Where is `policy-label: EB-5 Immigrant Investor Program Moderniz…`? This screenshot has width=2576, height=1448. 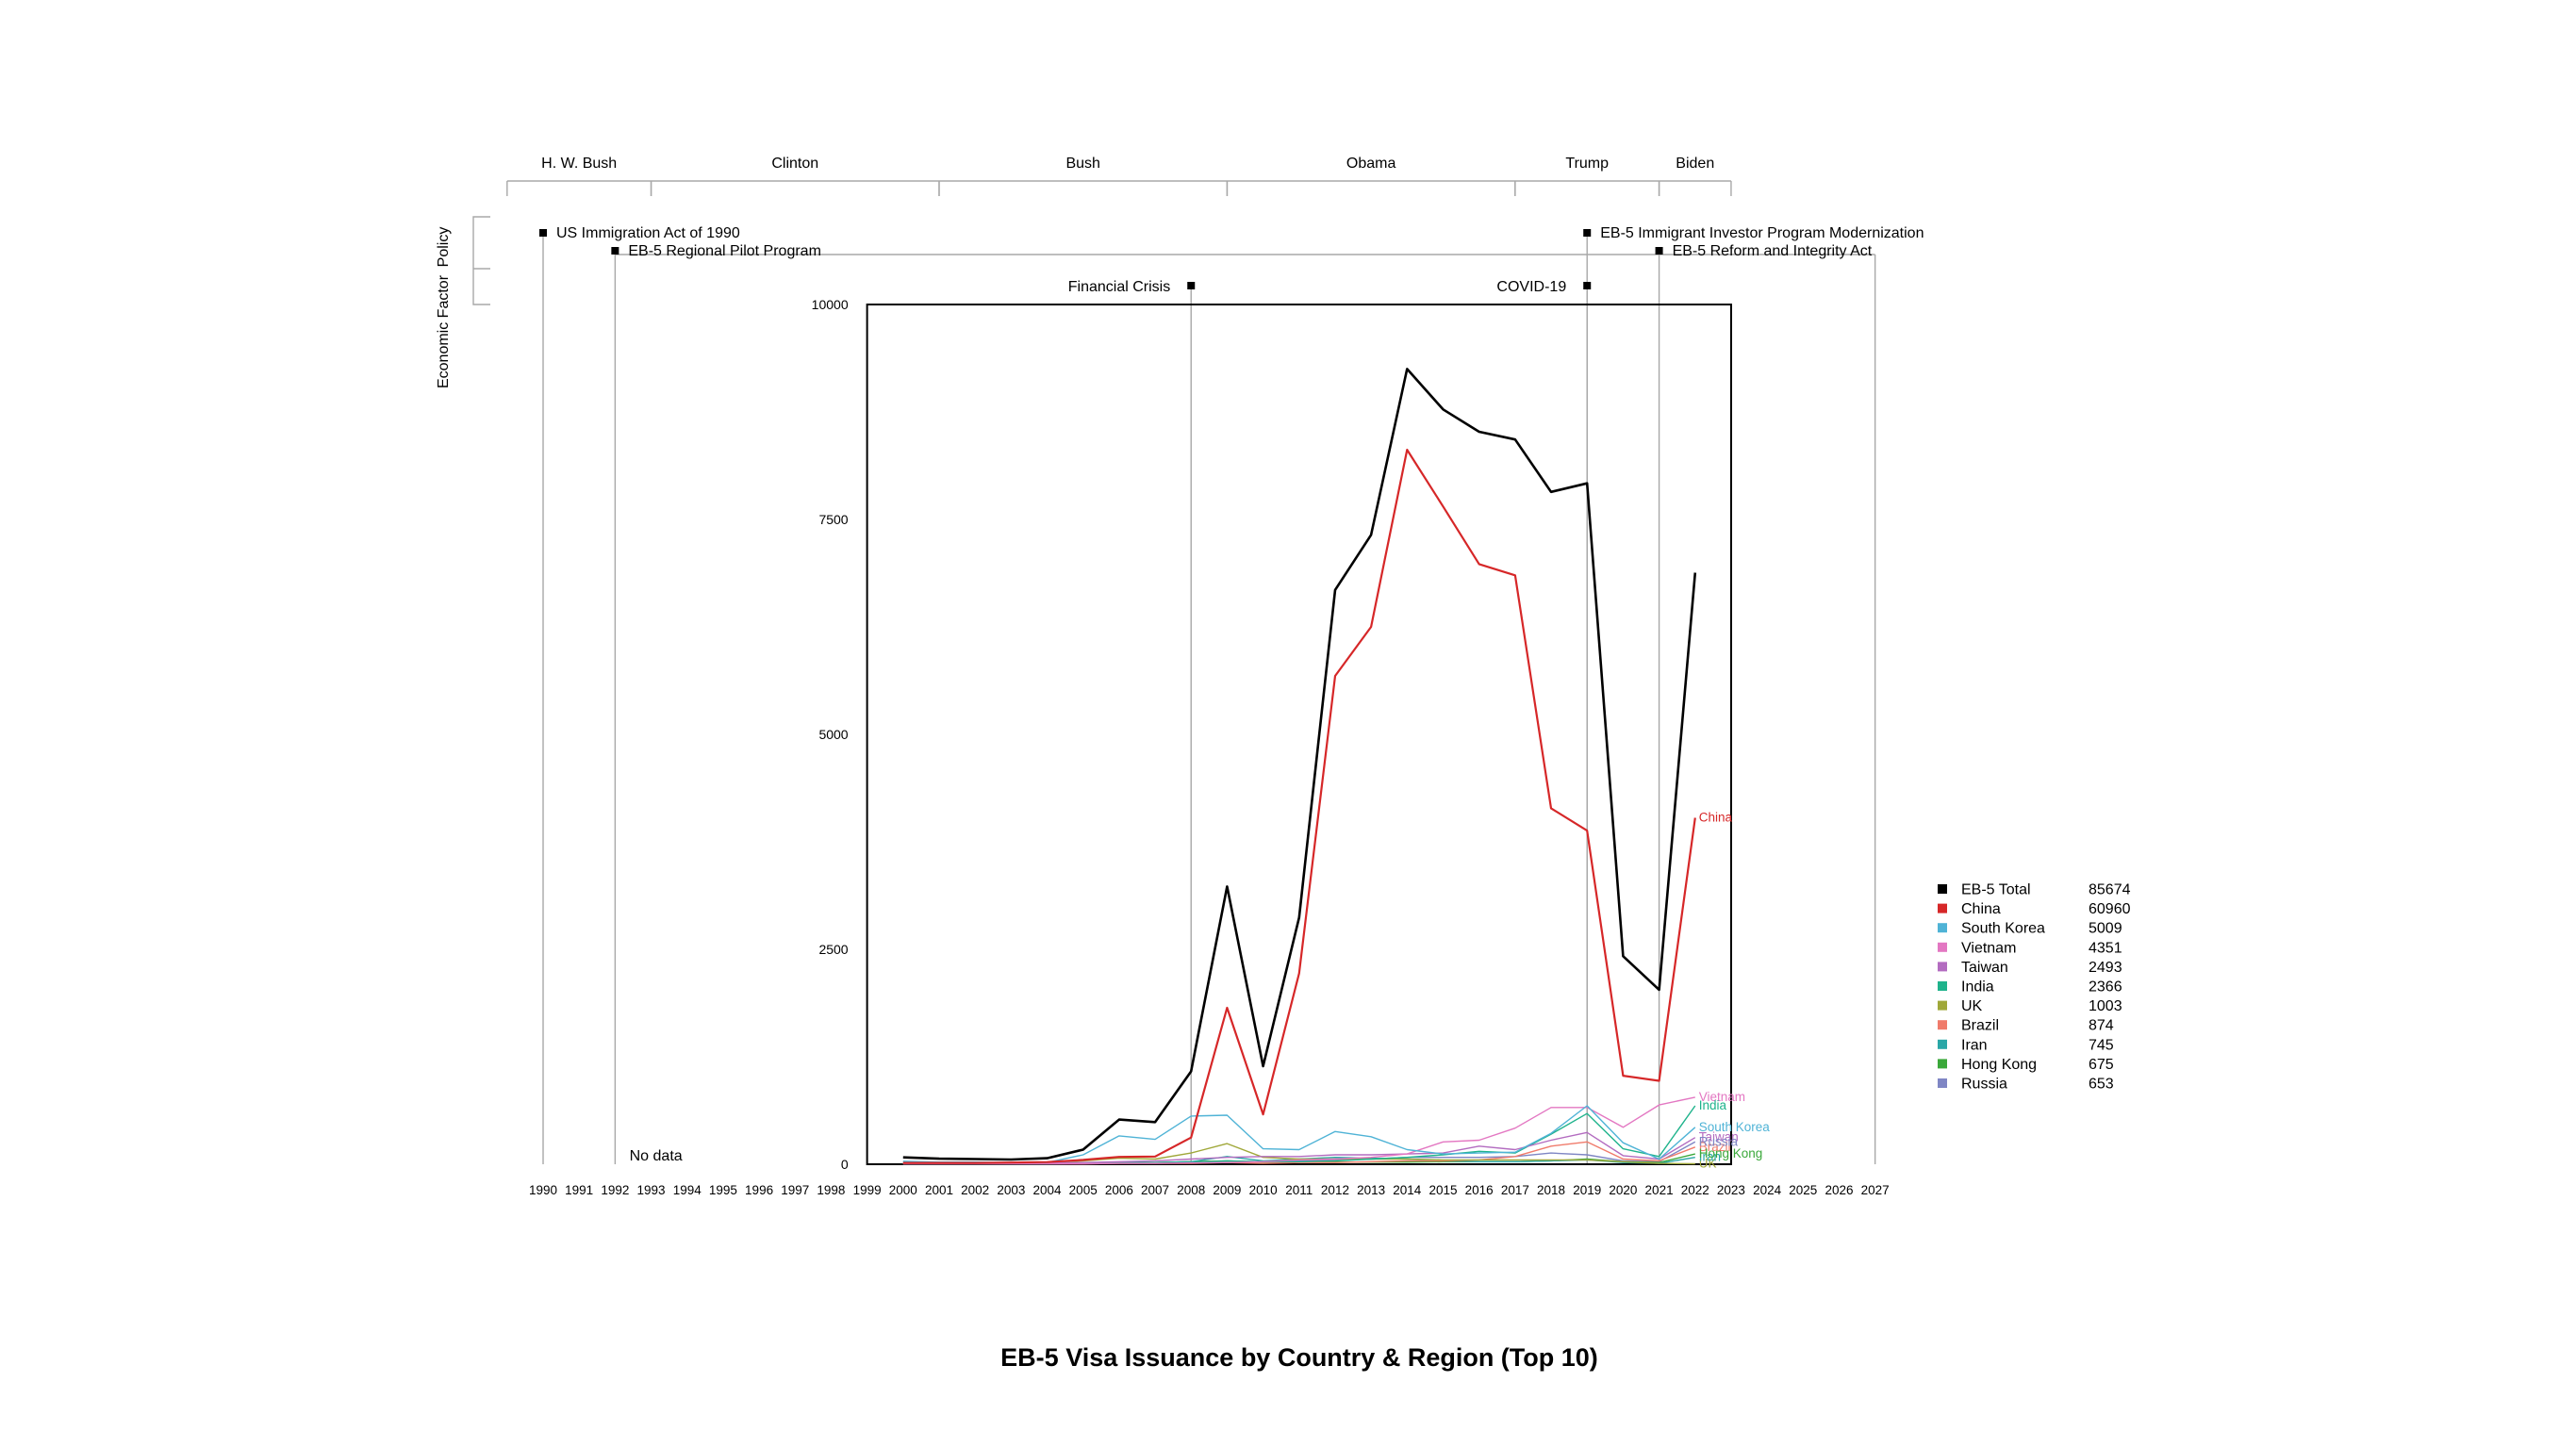 policy-label: EB-5 Immigrant Investor Program Moderniz… is located at coordinates (1762, 233).